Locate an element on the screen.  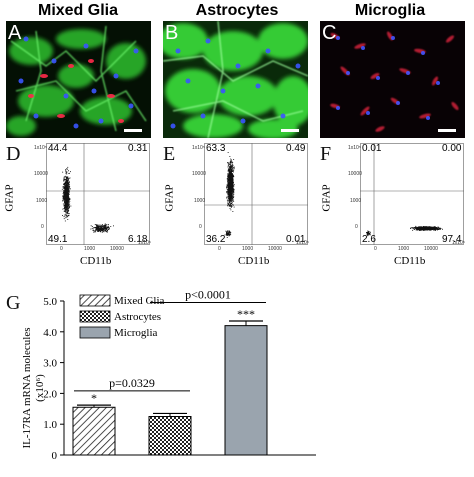
y-tick-label: 4.0 is located at coordinates (50, 333).